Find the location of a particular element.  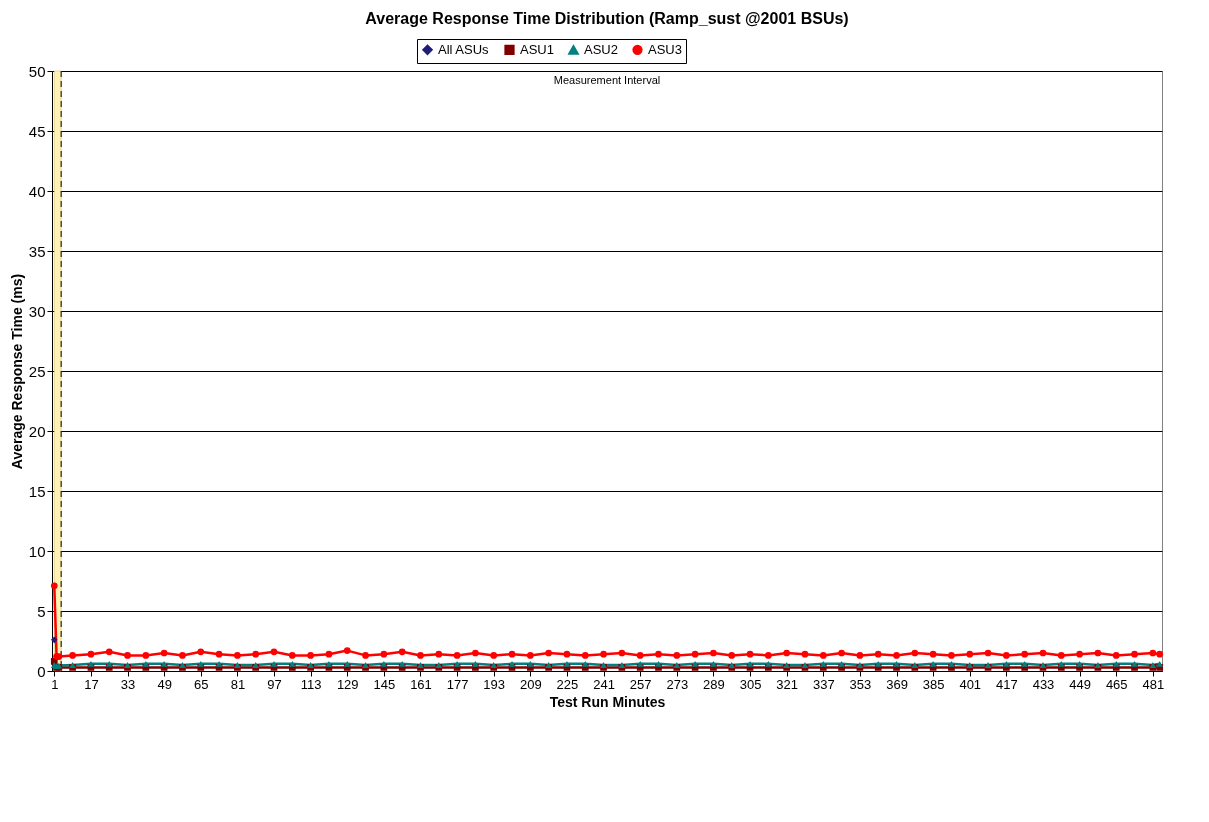

x-tick-label: 193 is located at coordinates (494, 684).